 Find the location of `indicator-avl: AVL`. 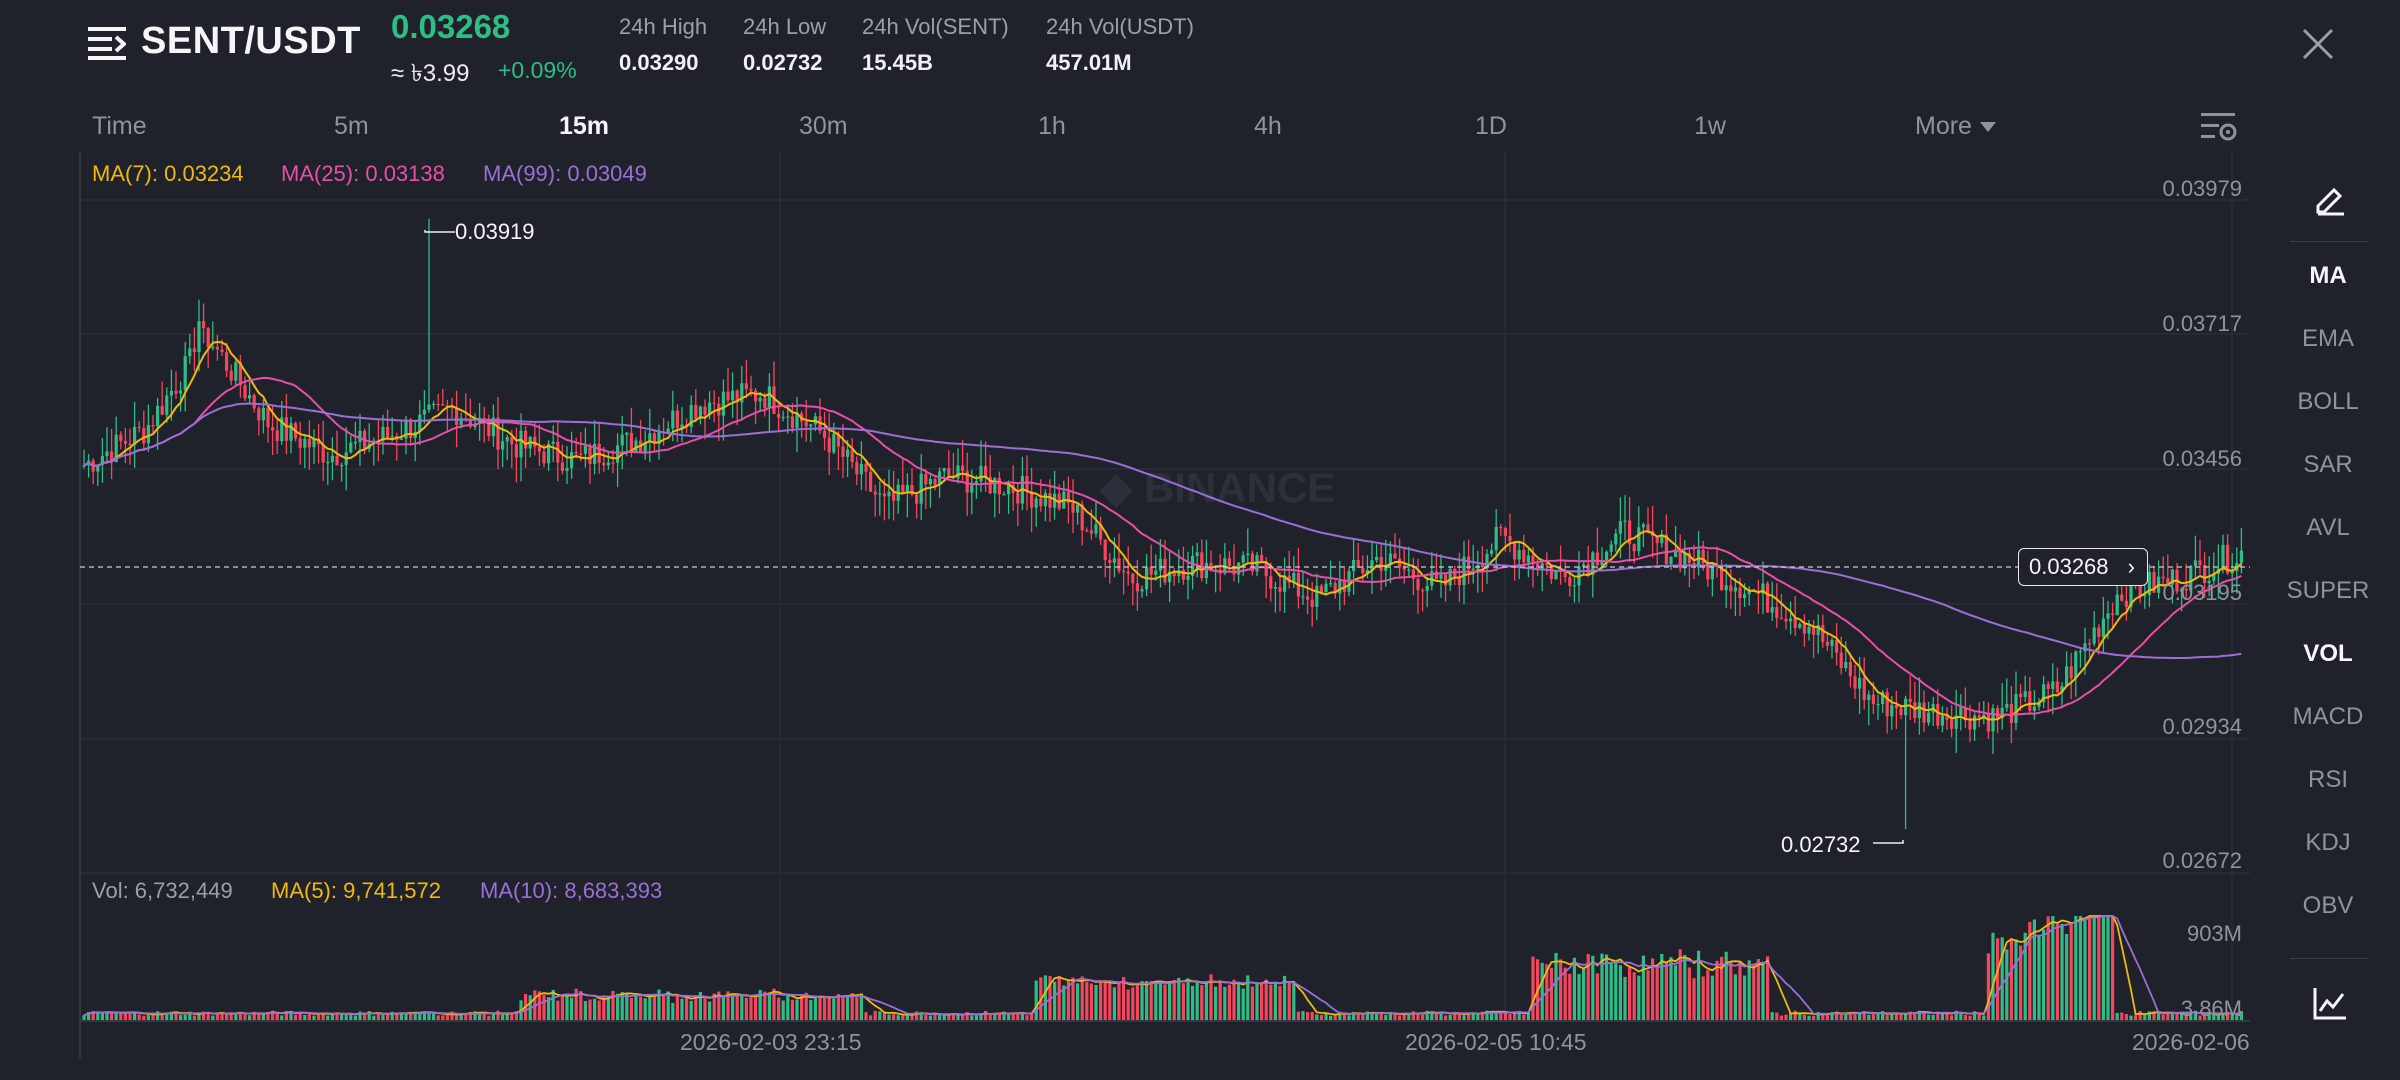

indicator-avl: AVL is located at coordinates (2328, 527).